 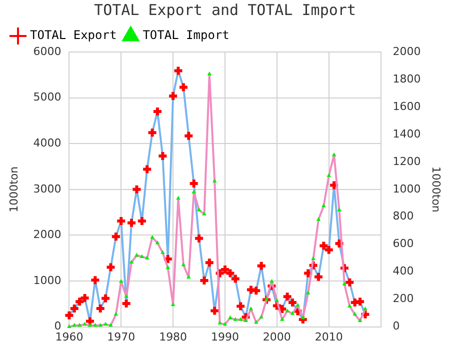 What do you see at coordinates (403, 271) in the screenshot?
I see `y2-tick-label: 400` at bounding box center [403, 271].